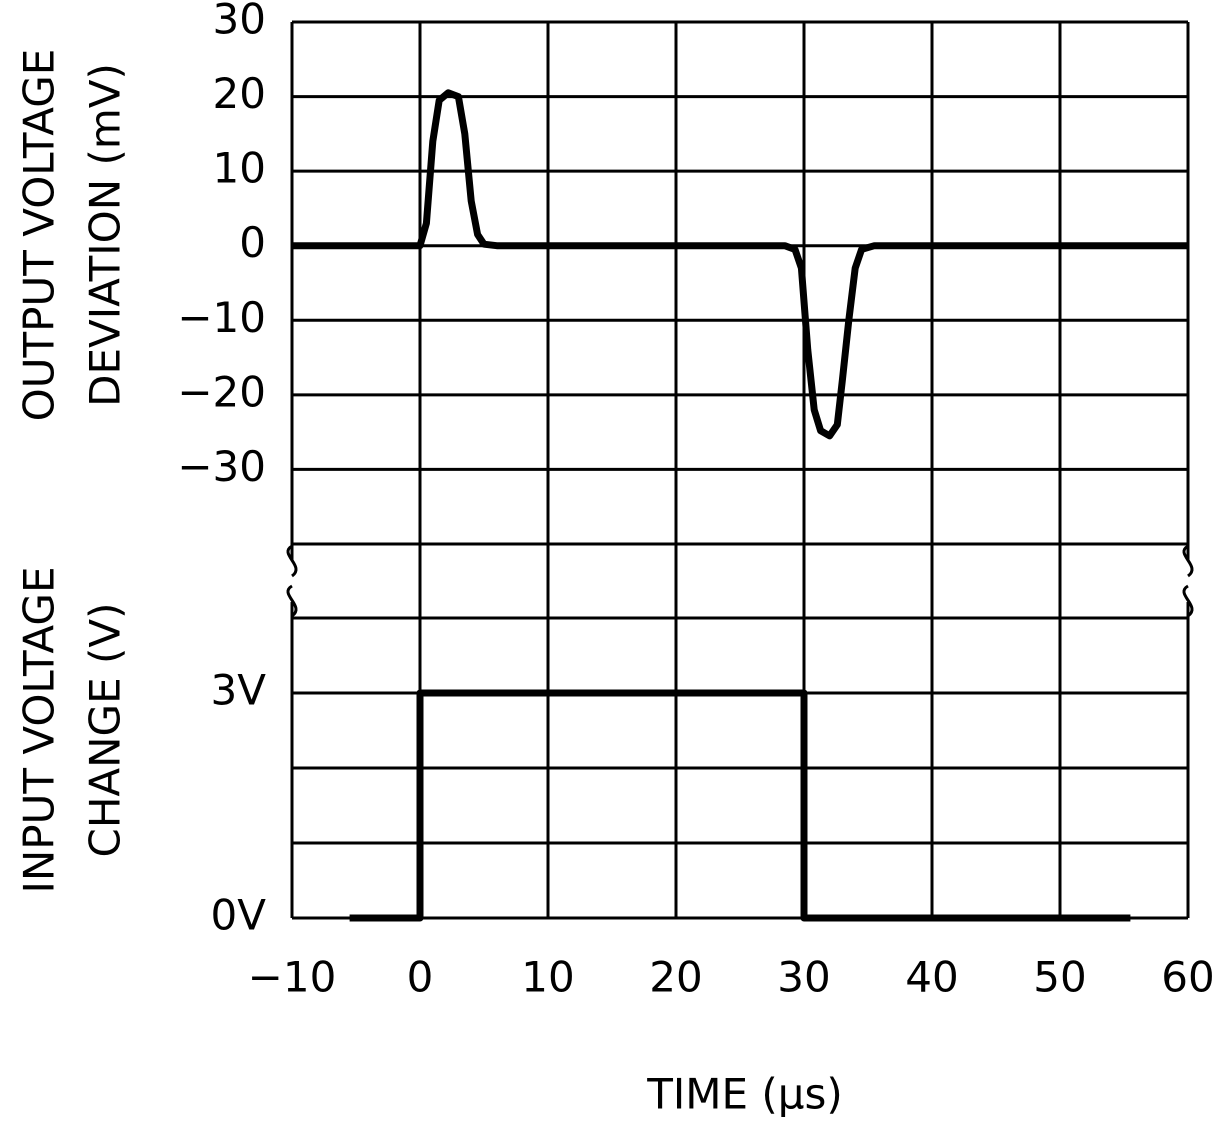 This screenshot has height=1129, width=1218. What do you see at coordinates (547, 977) in the screenshot?
I see `x-tick-label: 10` at bounding box center [547, 977].